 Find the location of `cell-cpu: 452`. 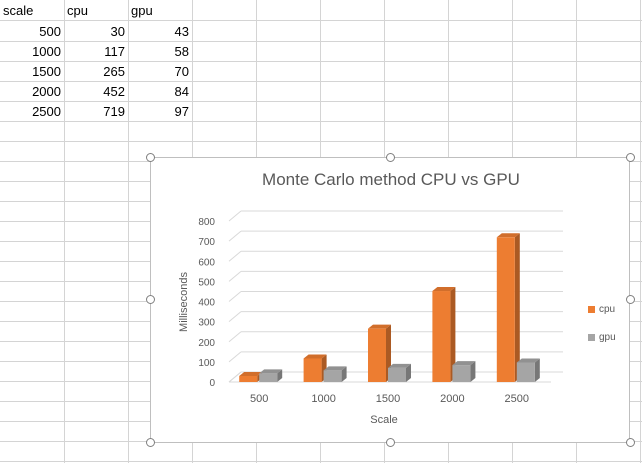

cell-cpu: 452 is located at coordinates (114, 91).